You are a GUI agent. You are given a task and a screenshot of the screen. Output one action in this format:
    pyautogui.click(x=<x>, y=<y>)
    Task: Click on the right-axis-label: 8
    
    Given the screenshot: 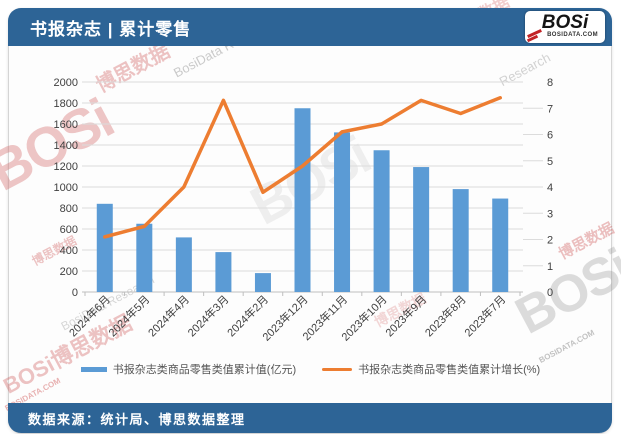 What is the action you would take?
    pyautogui.click(x=550, y=83)
    